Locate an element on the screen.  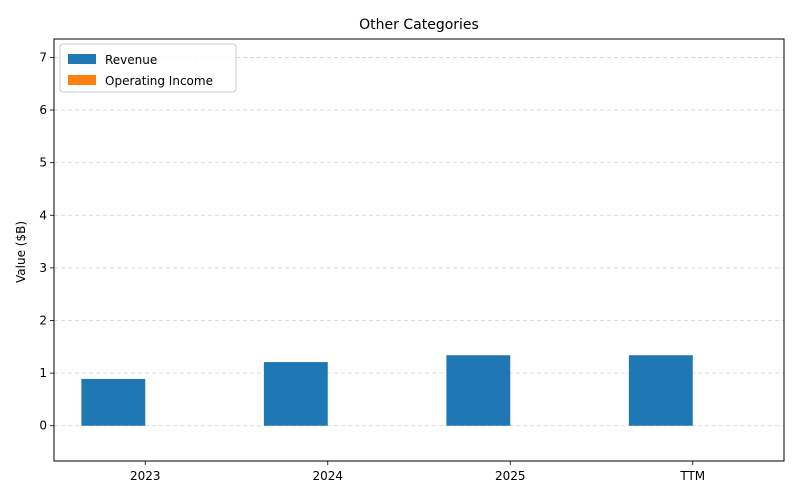
y-tick-label: 6 is located at coordinates (43, 110).